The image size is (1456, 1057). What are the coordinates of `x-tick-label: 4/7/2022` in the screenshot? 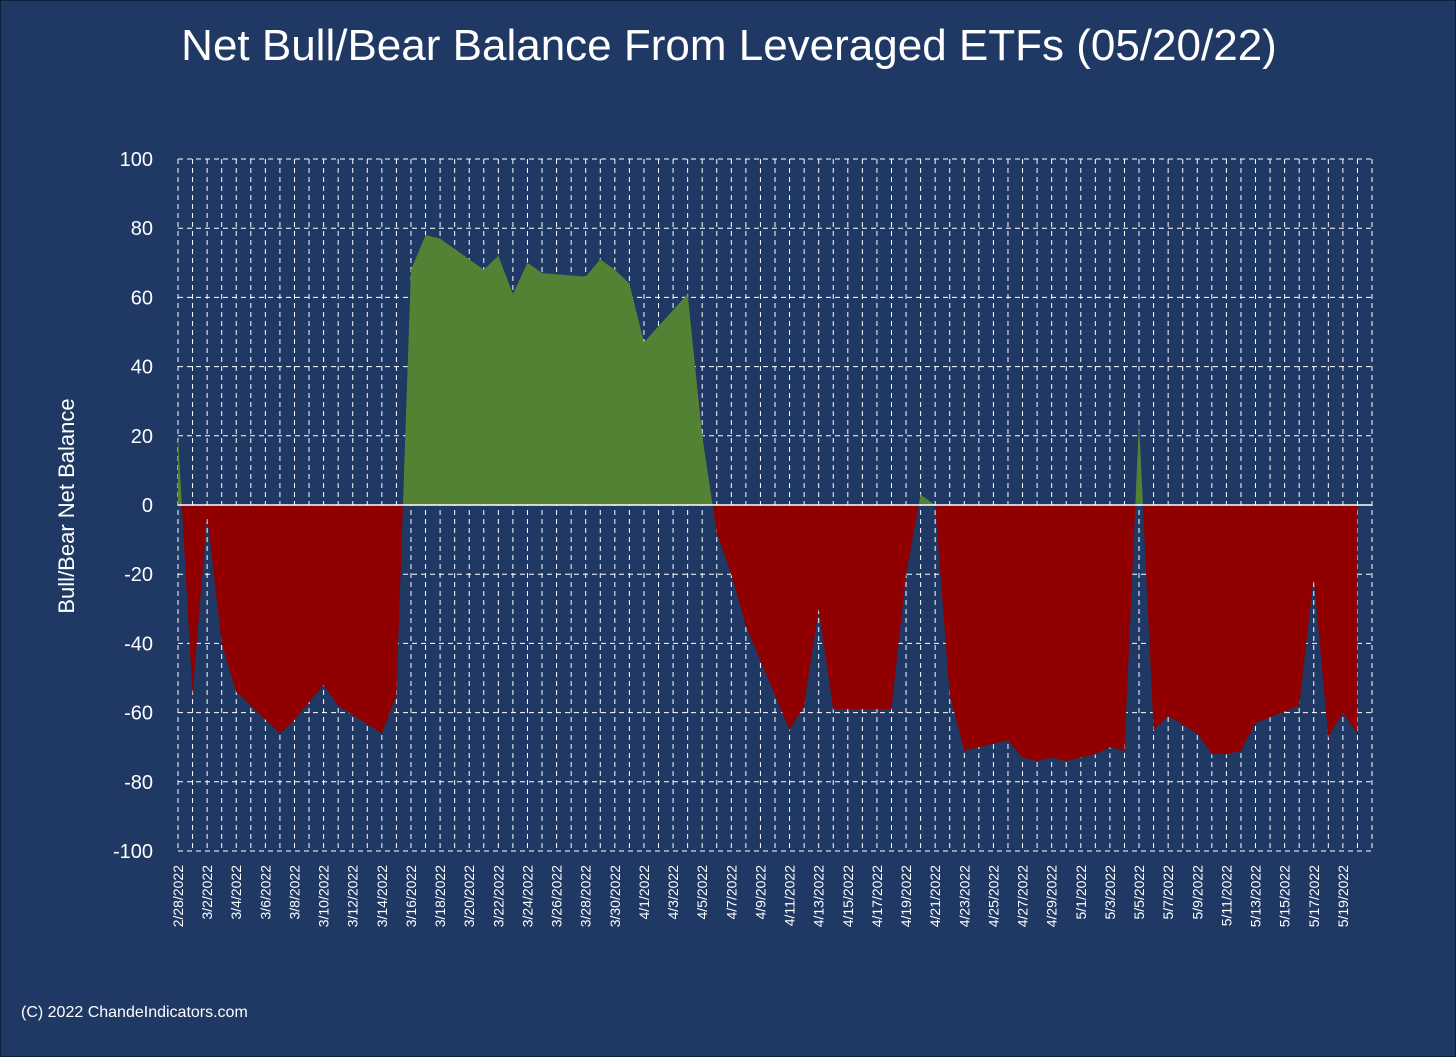 It's located at (731, 892).